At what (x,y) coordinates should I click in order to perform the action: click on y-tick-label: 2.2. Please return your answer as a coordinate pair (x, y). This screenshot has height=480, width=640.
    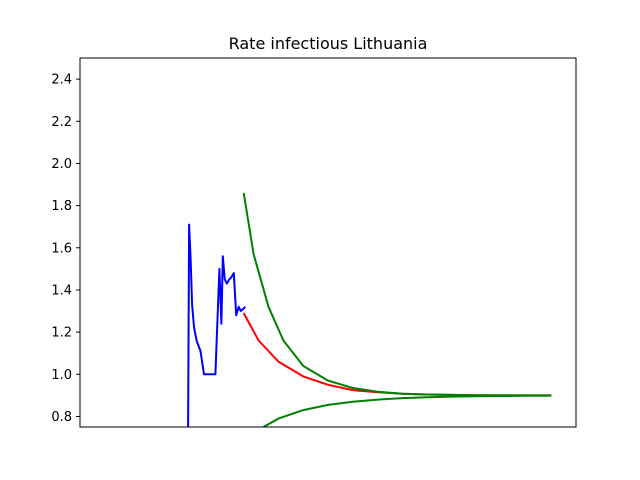
    Looking at the image, I should click on (61, 122).